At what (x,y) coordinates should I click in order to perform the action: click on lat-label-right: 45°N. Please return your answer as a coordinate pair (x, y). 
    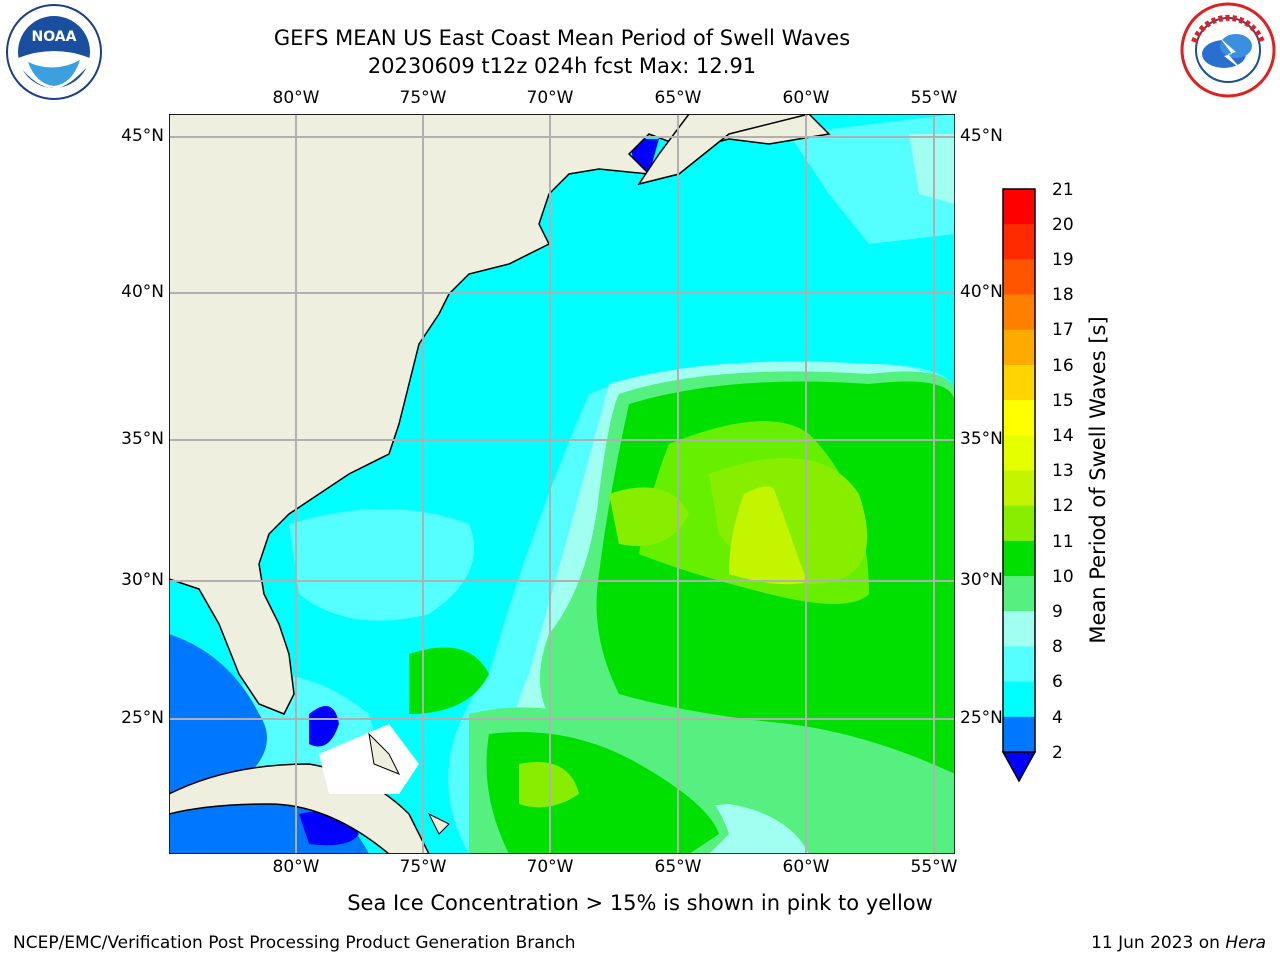
    Looking at the image, I should click on (981, 136).